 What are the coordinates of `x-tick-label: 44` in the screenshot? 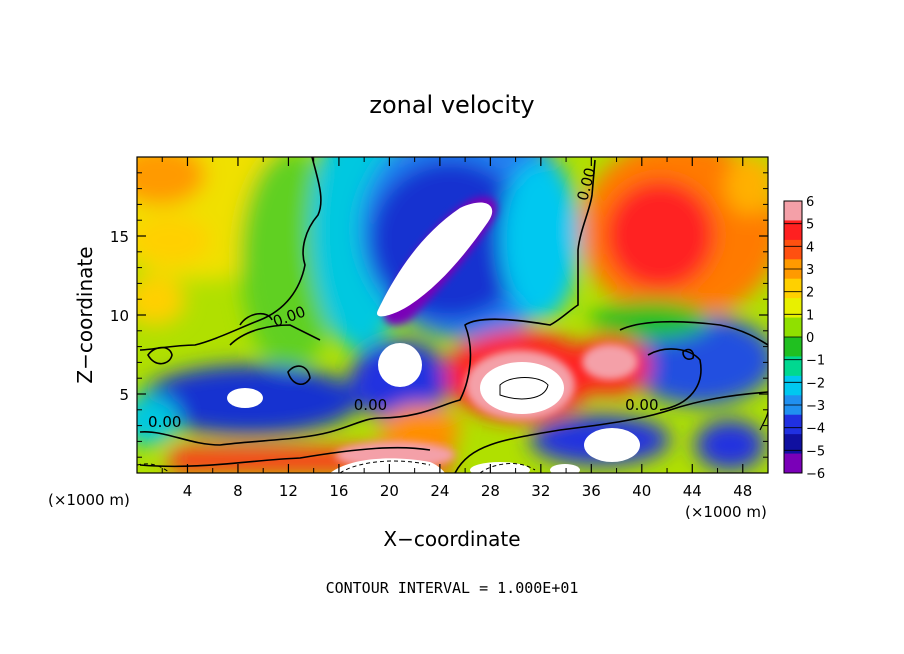 It's located at (692, 491).